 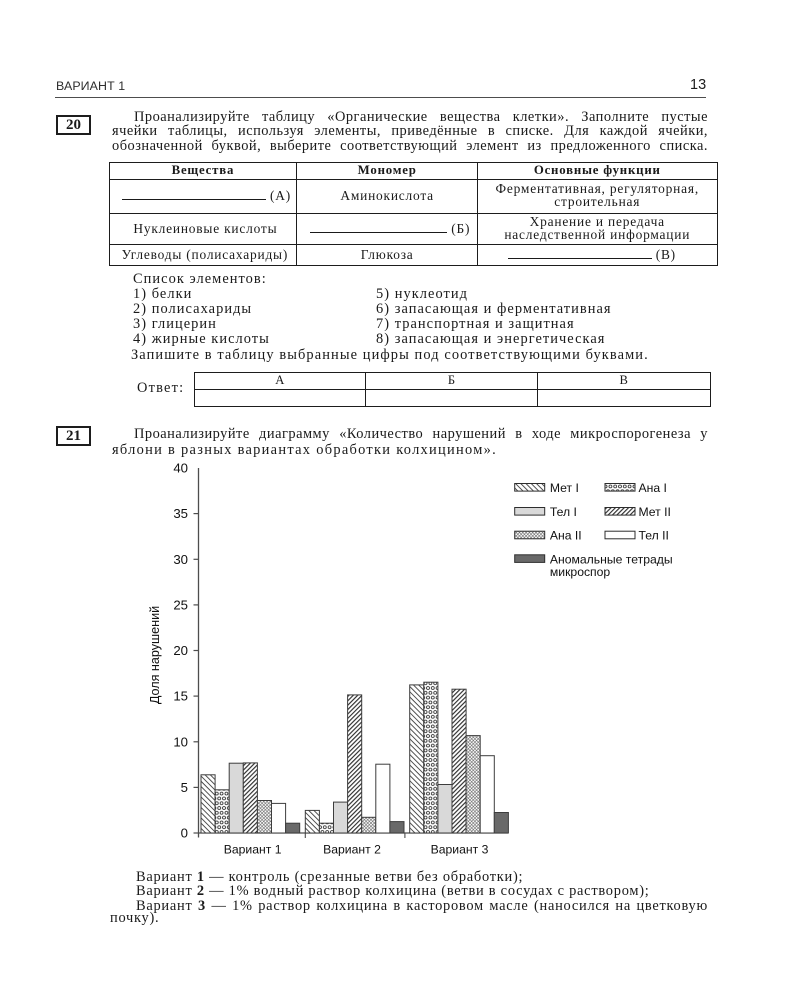 I want to click on svg-text: Вариант 3, so click(x=460, y=850).